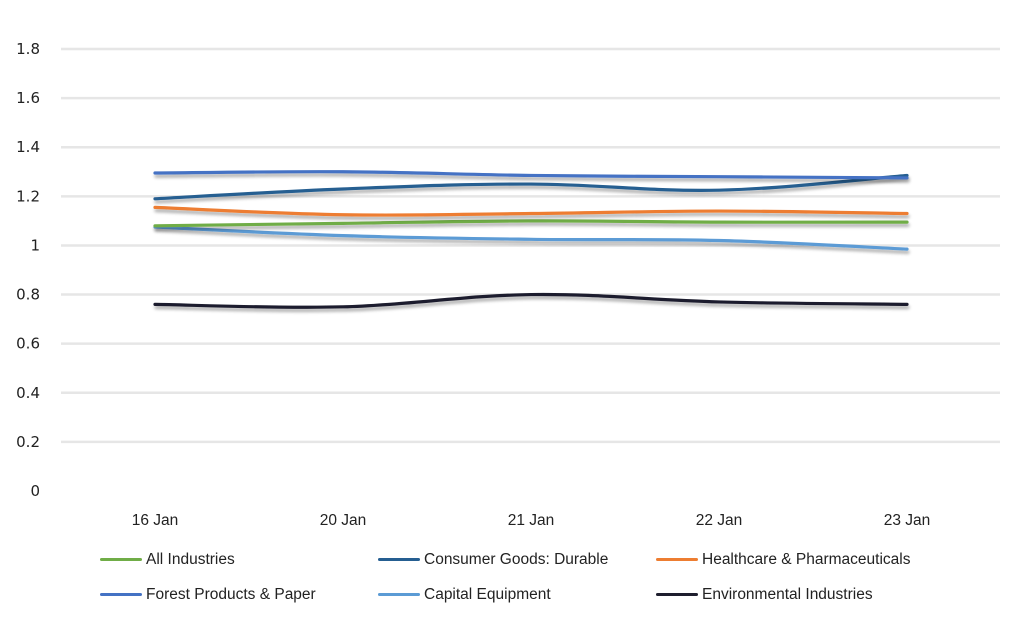 This screenshot has width=1024, height=623. What do you see at coordinates (531, 300) in the screenshot?
I see `series-line-environmental-industries` at bounding box center [531, 300].